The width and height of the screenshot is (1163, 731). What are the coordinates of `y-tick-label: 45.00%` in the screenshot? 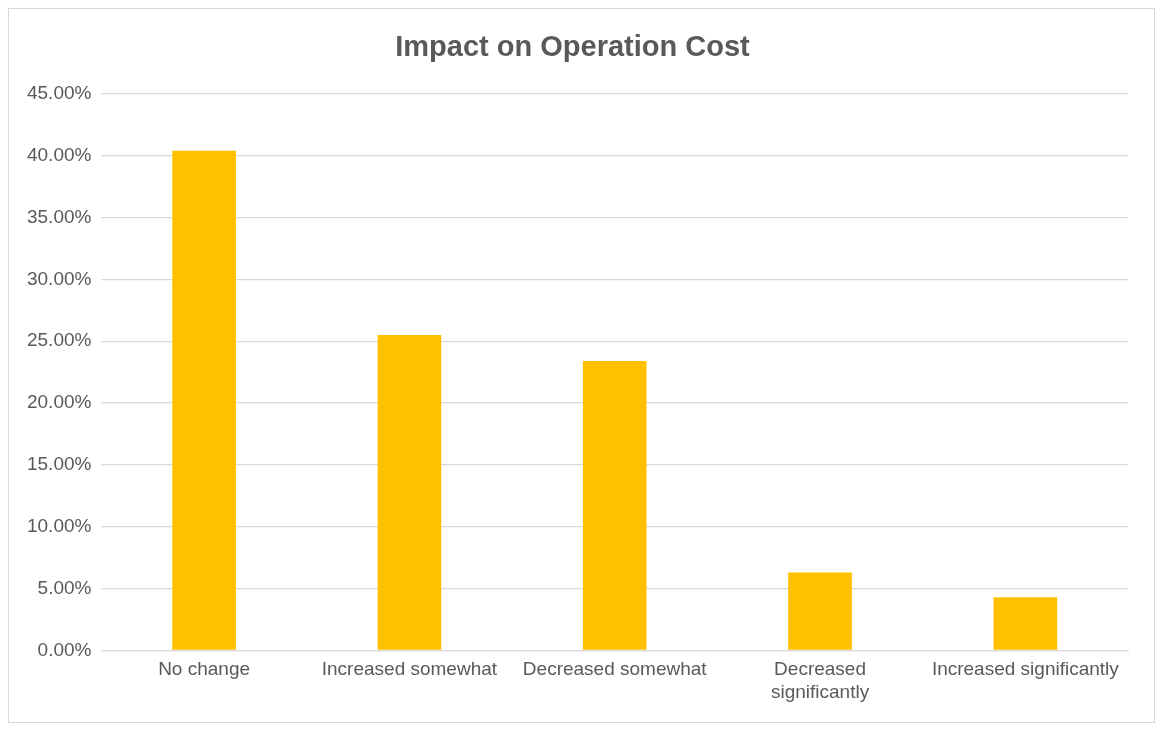 It's located at (59, 93).